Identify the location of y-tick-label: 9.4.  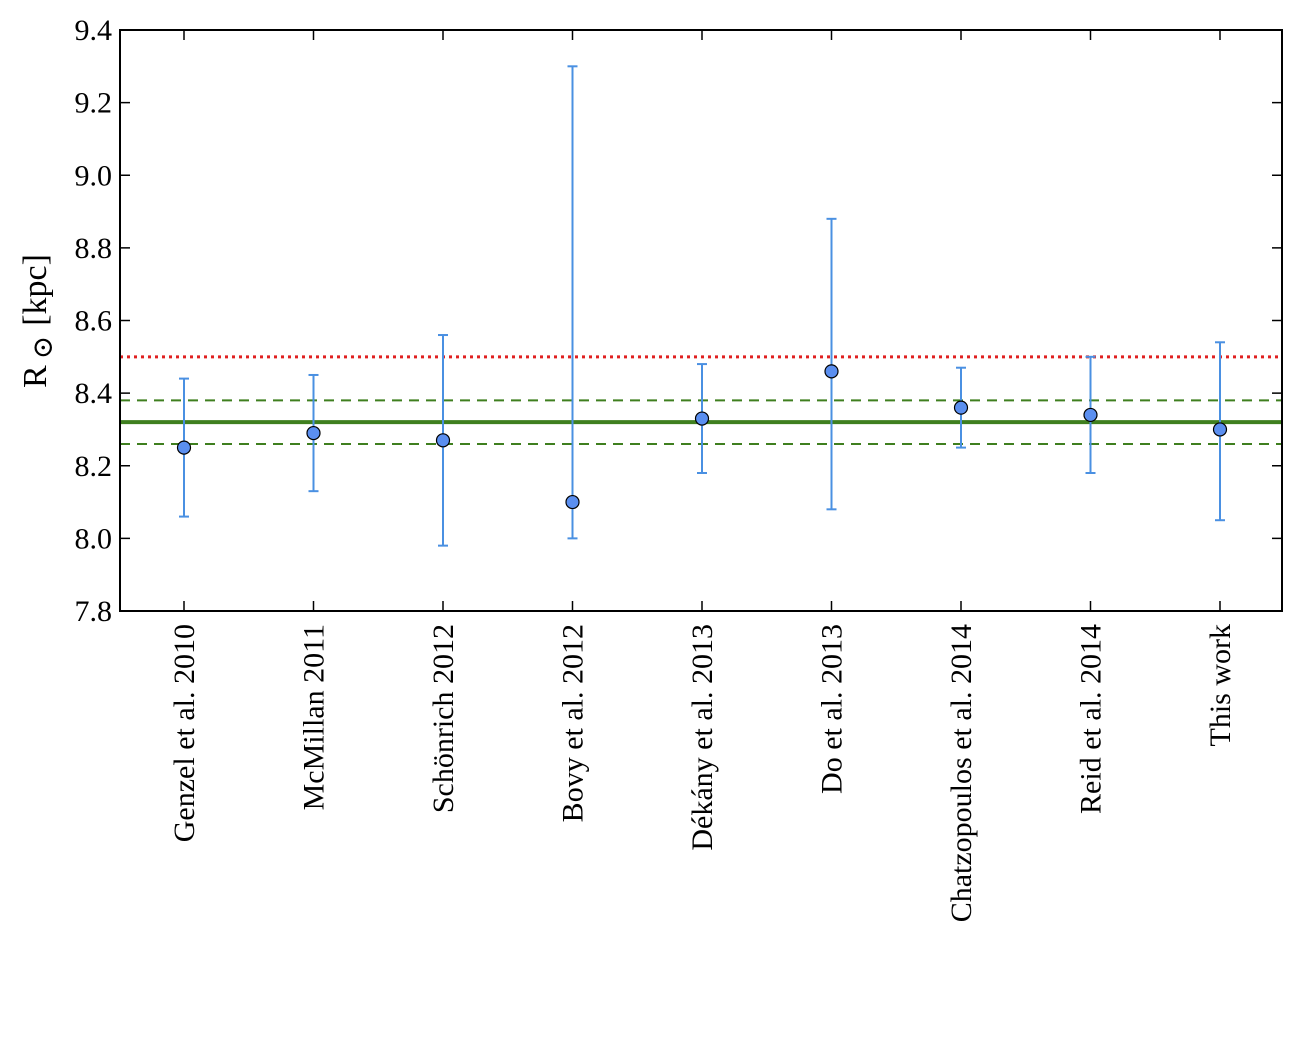
(94, 30).